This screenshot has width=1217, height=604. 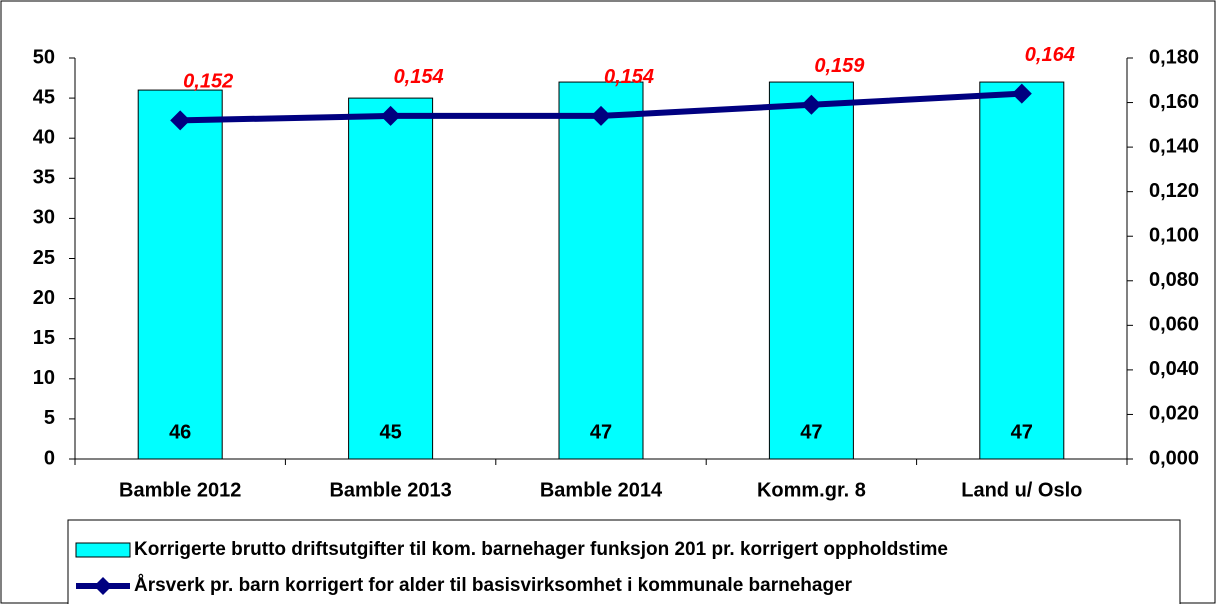 What do you see at coordinates (624, 561) in the screenshot?
I see `legend-box` at bounding box center [624, 561].